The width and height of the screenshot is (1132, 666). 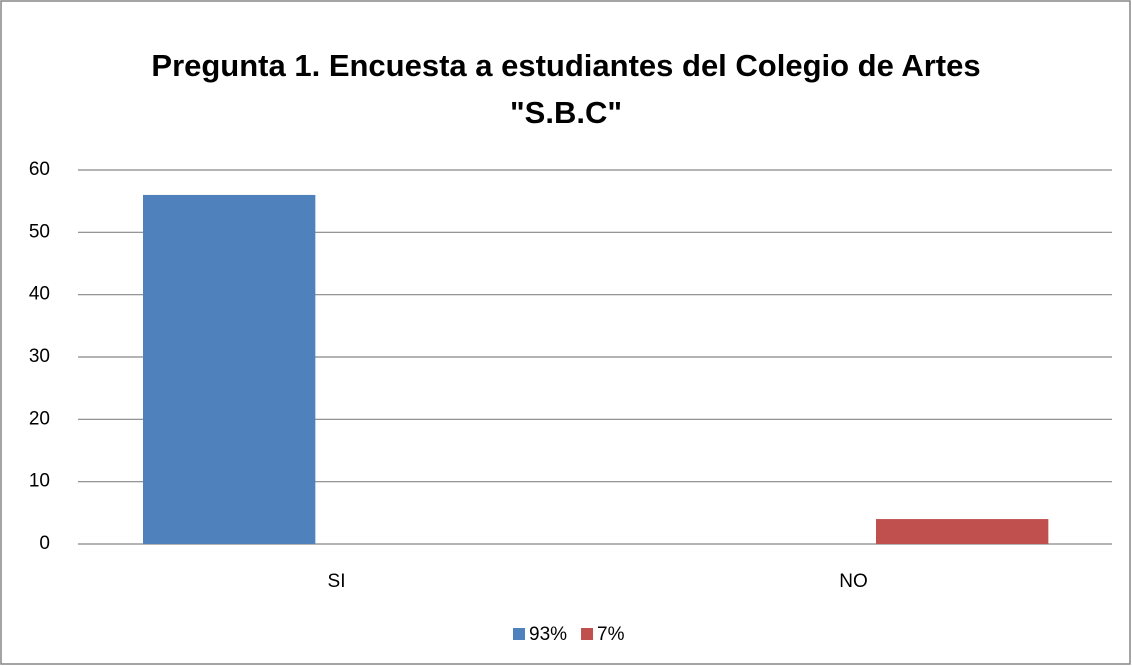 I want to click on y-tick-label: 10, so click(x=39, y=481).